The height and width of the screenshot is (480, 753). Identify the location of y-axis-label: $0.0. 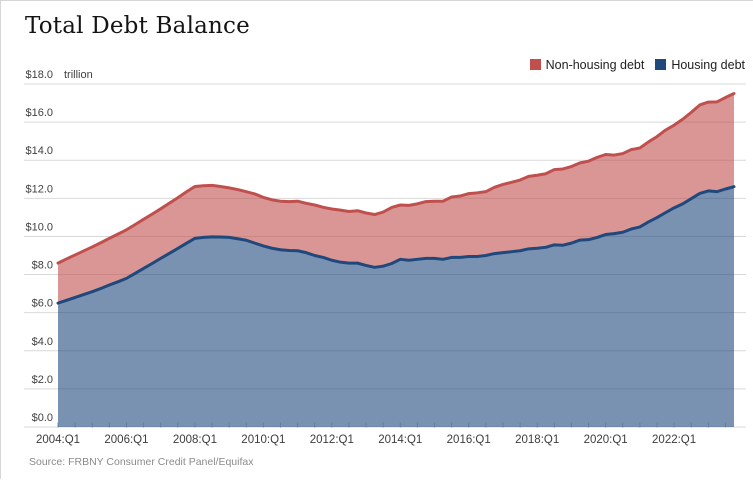
(42, 418).